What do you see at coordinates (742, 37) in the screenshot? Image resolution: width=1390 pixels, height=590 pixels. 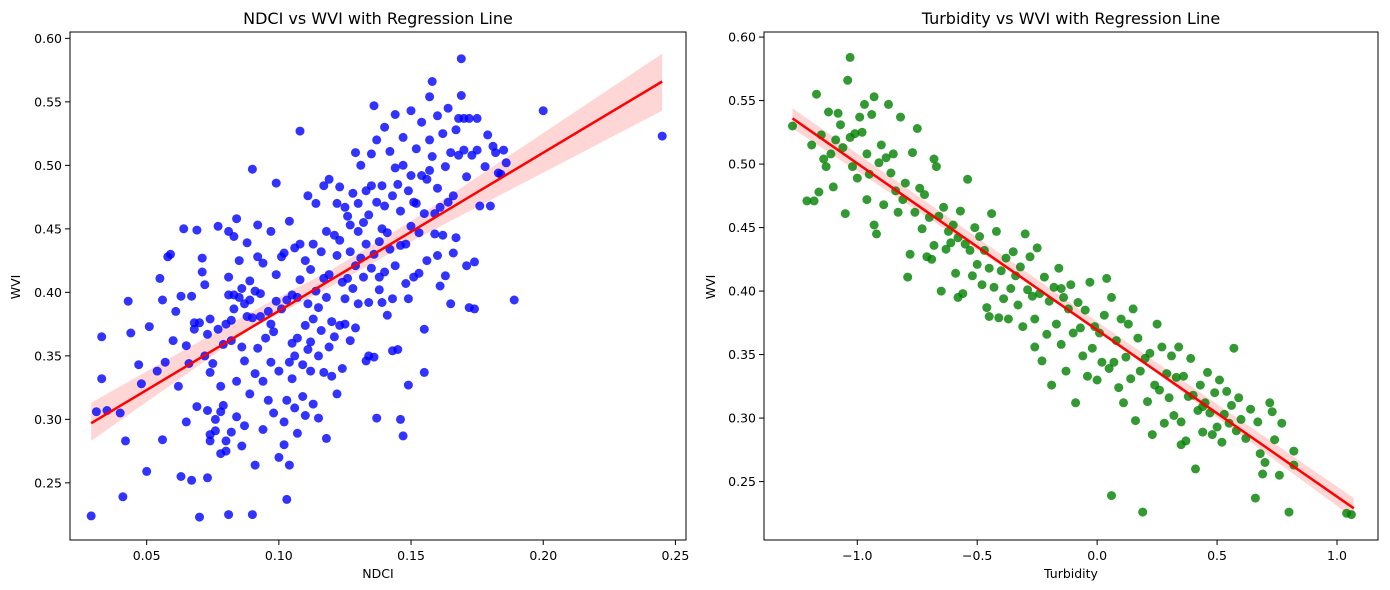 I see `y-tick-label: 0.60` at bounding box center [742, 37].